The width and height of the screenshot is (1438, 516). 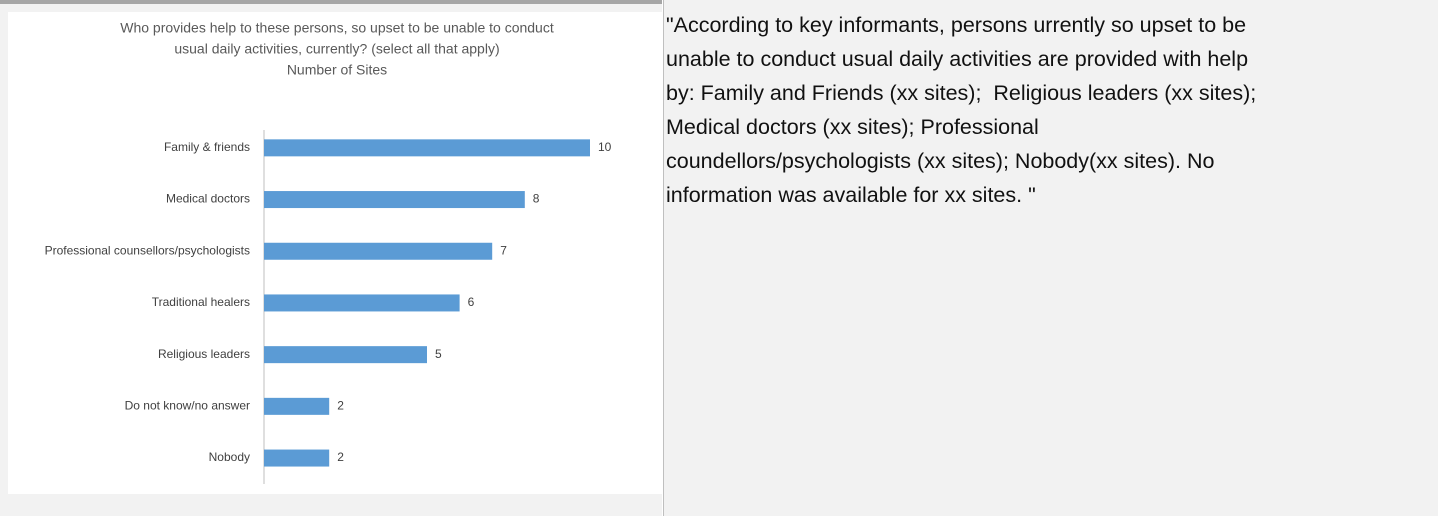 I want to click on text-line: Medical doctors (xx sites); Professional, so click(x=852, y=127).